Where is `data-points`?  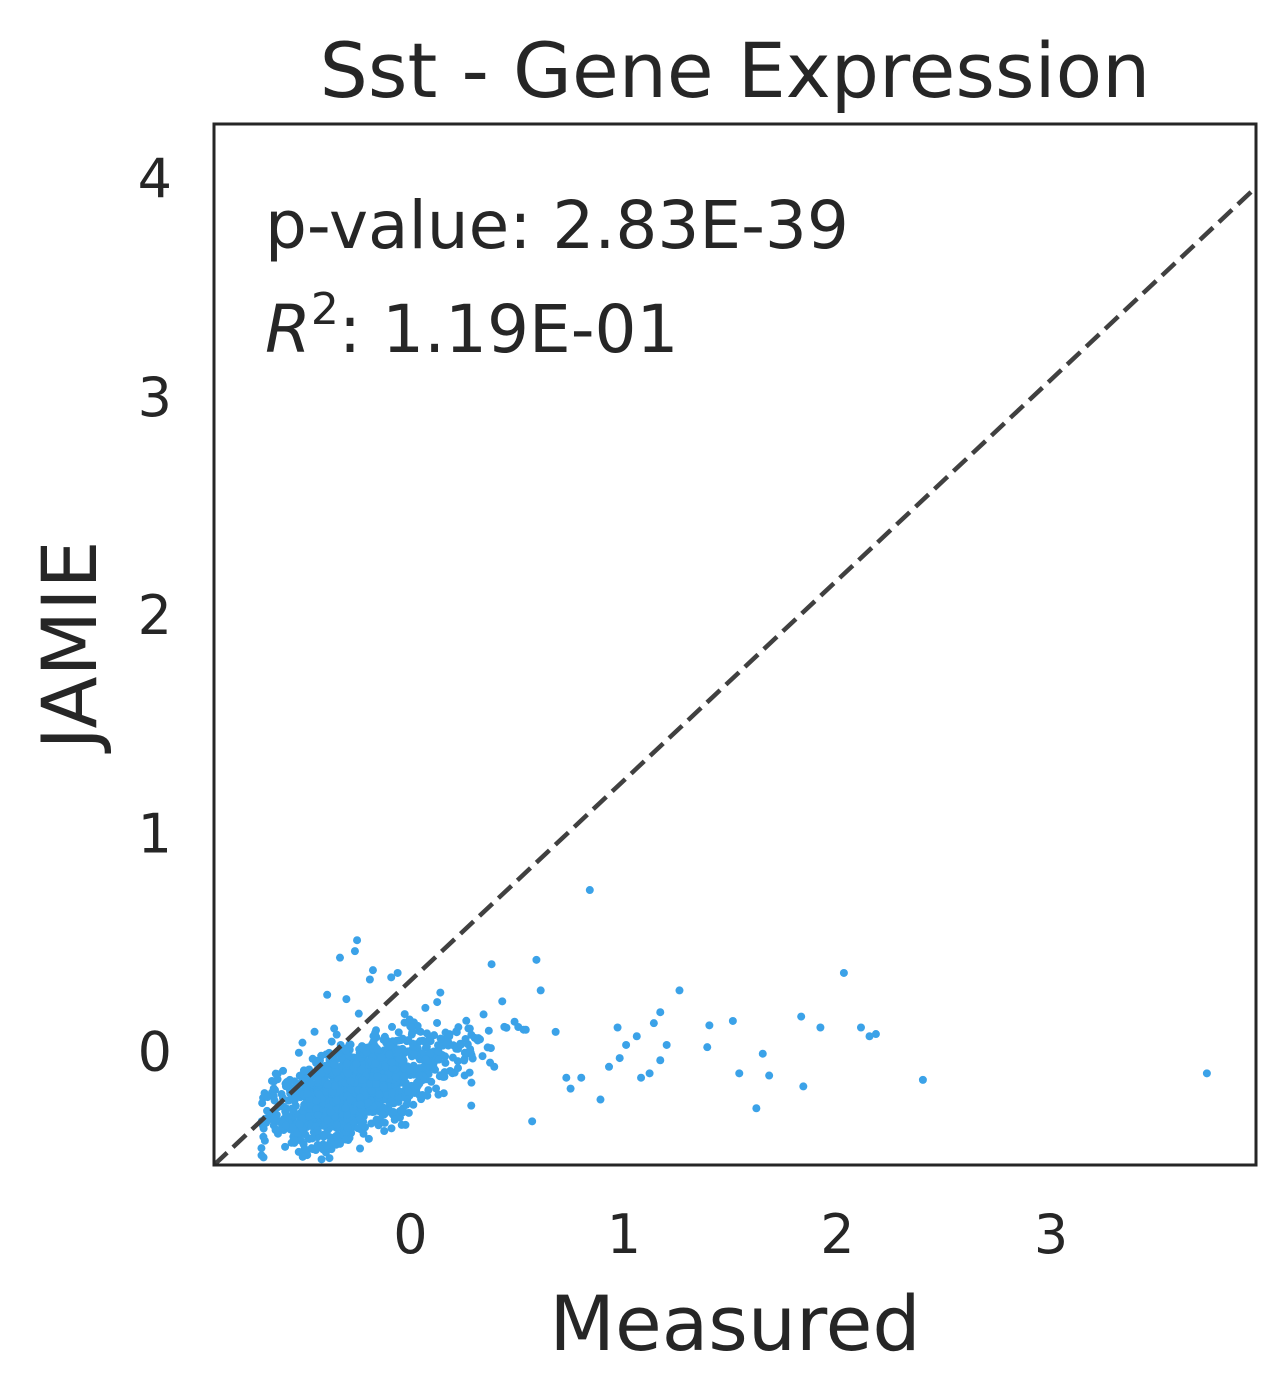 data-points is located at coordinates (734, 1025).